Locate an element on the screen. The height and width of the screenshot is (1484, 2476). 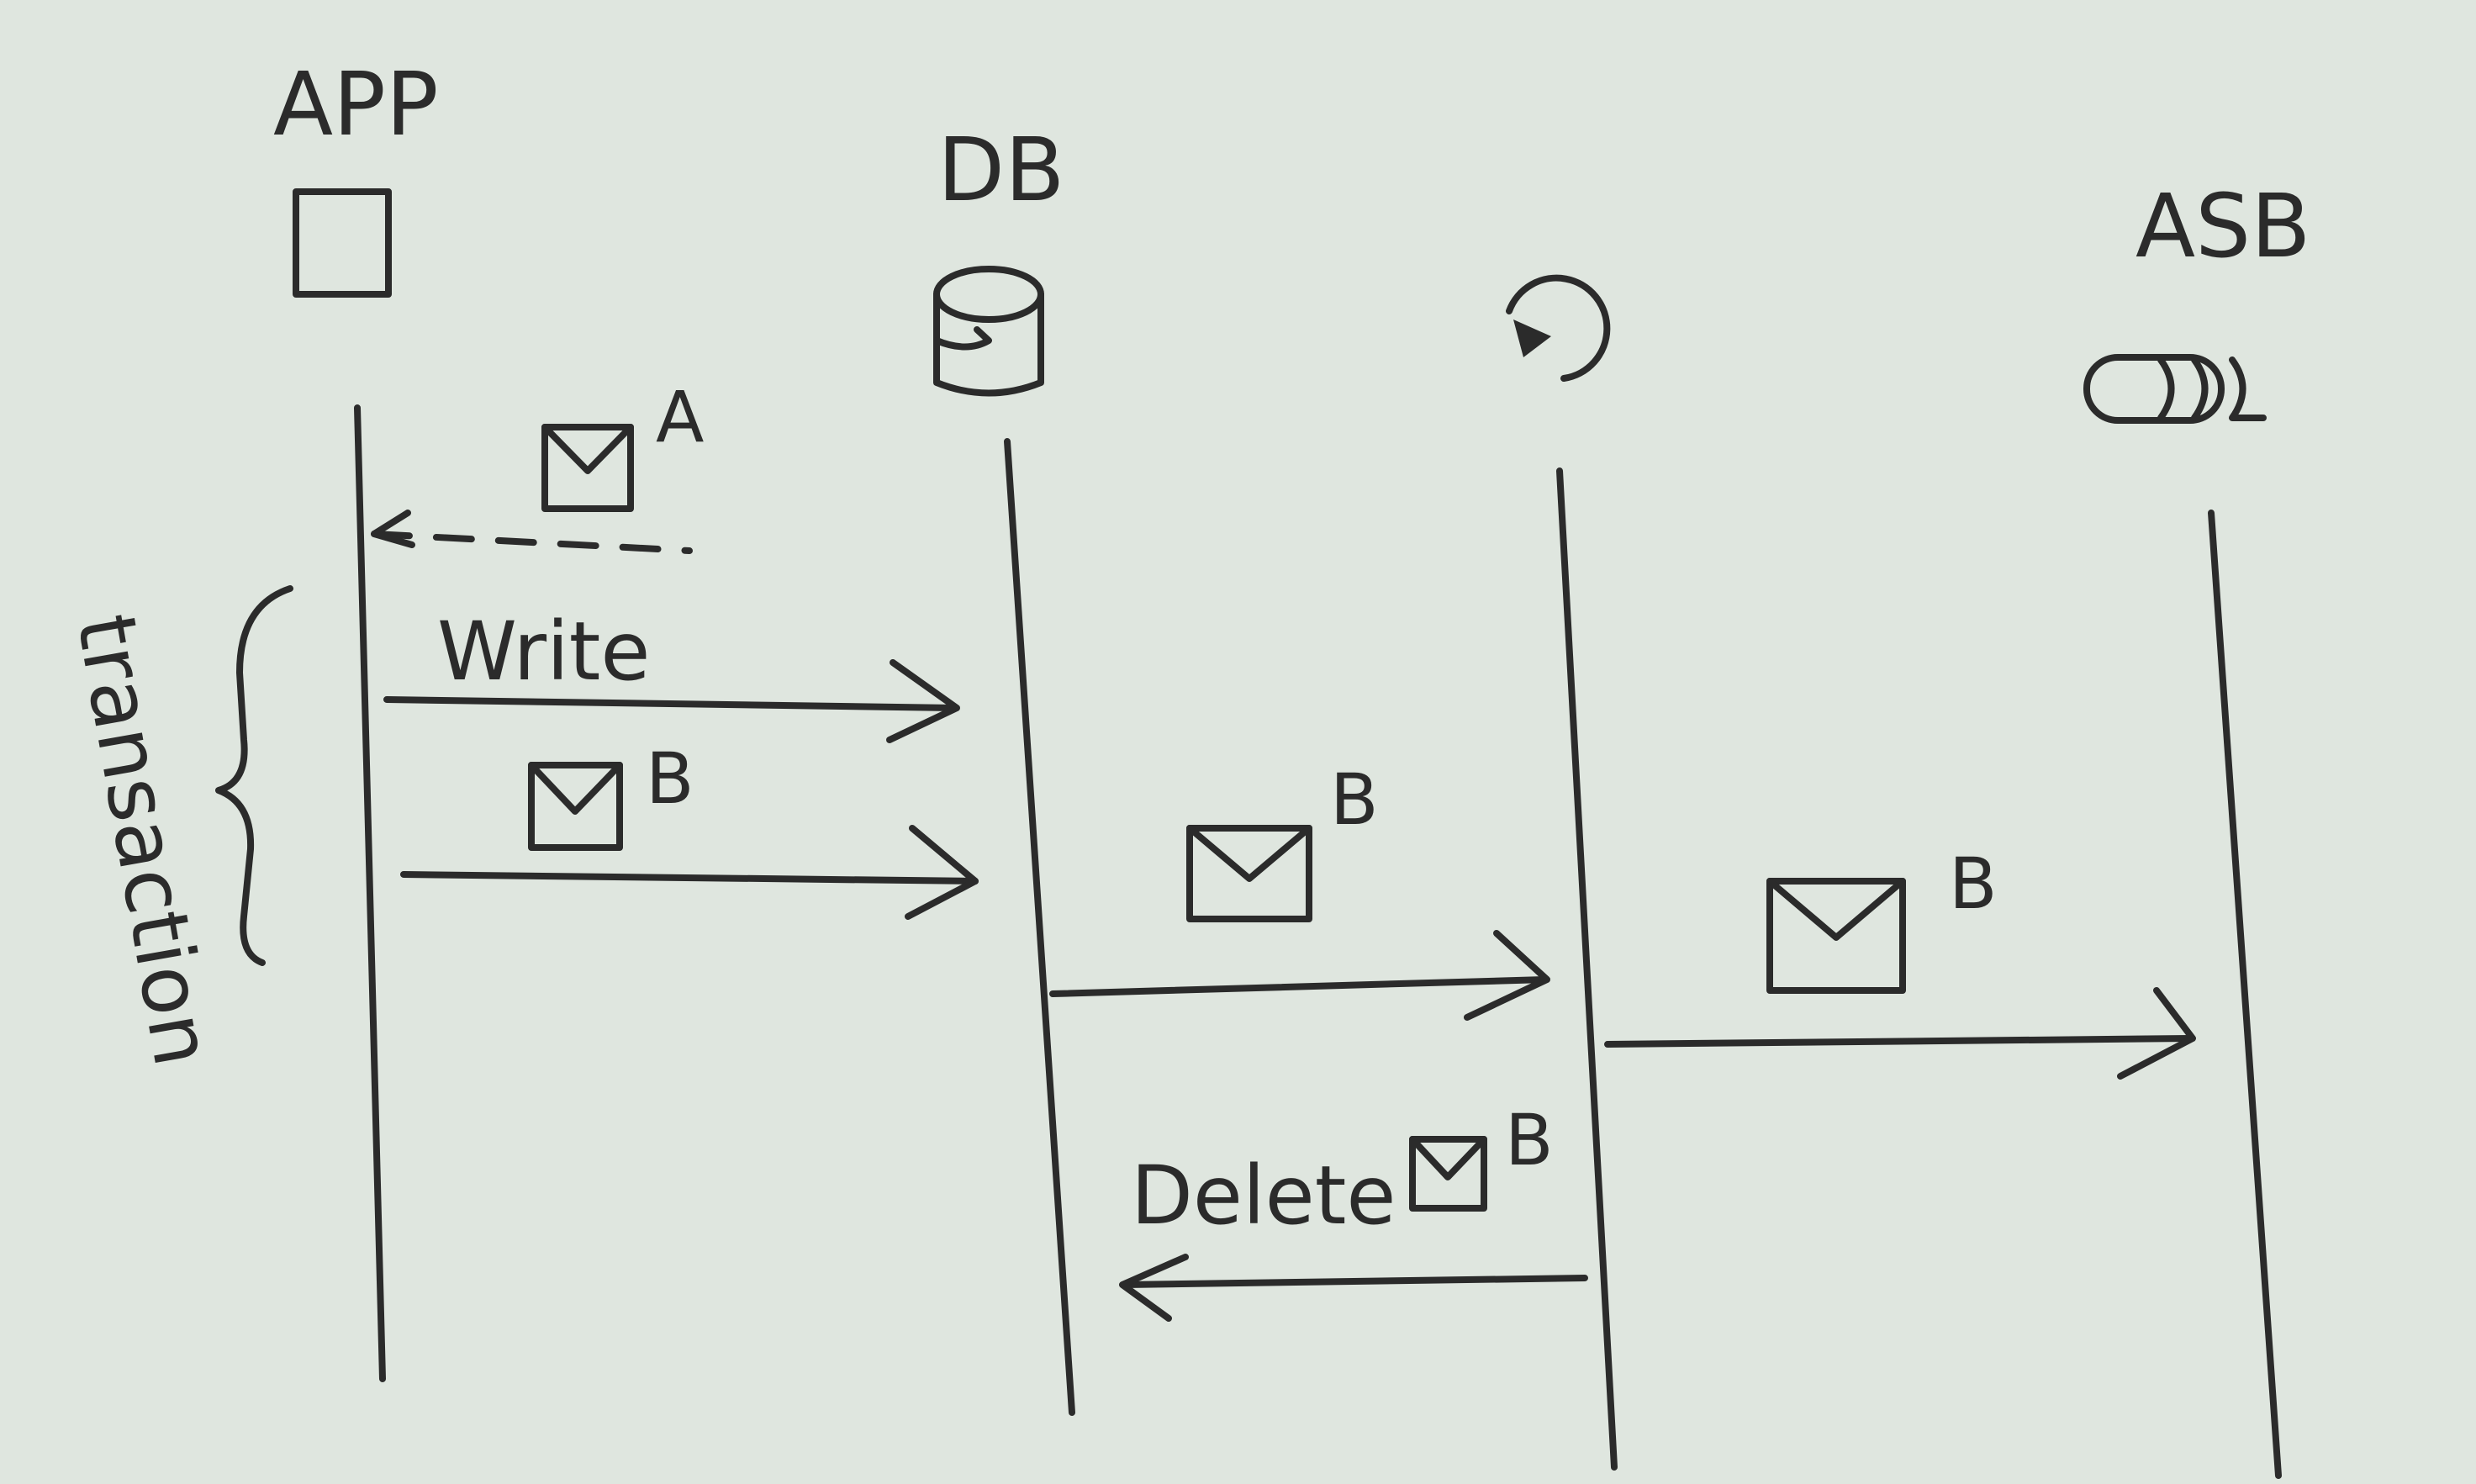
asb-label: ASB is located at coordinates (2223, 226).